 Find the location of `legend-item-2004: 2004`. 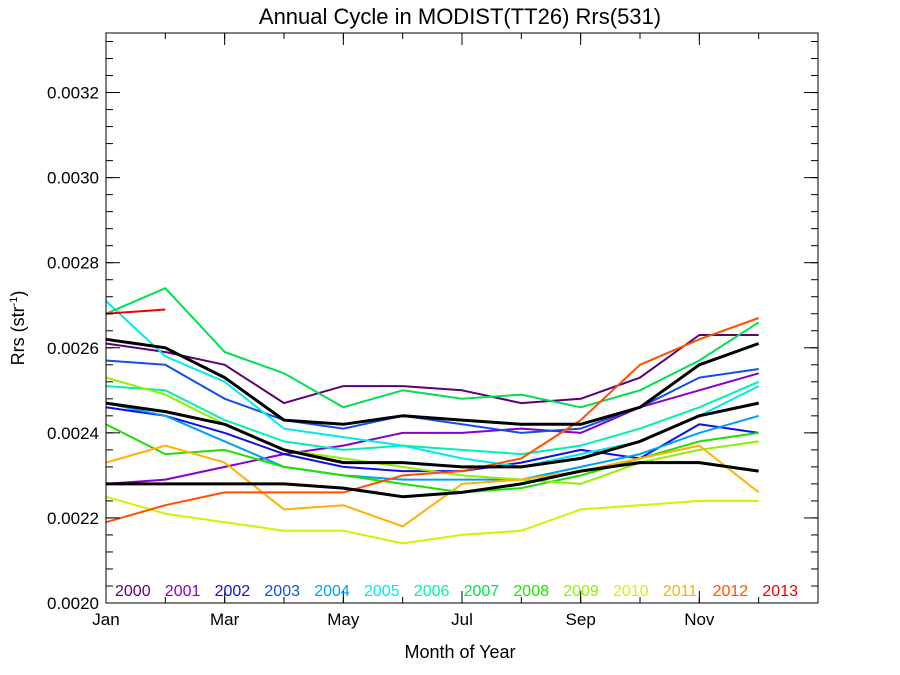

legend-item-2004: 2004 is located at coordinates (332, 591).